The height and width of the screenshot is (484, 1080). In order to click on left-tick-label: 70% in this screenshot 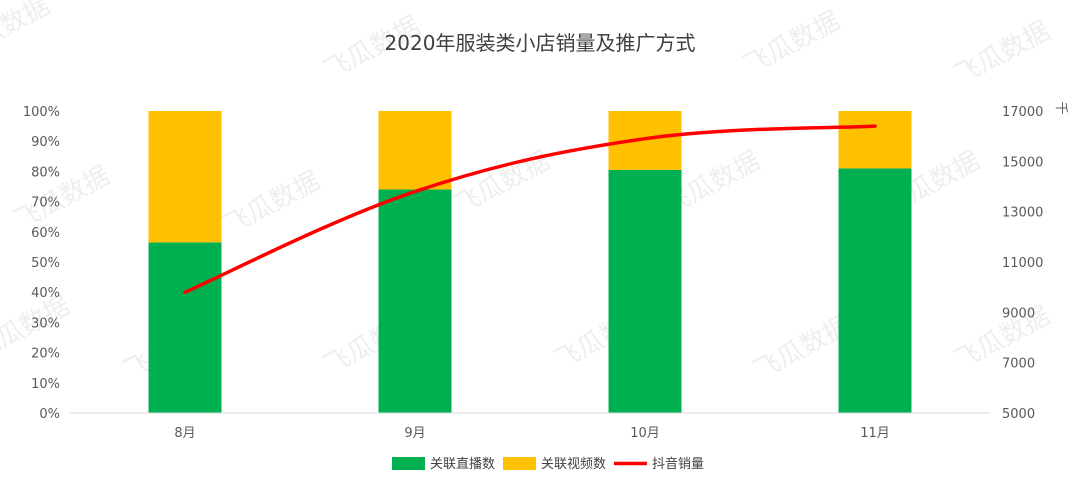, I will do `click(45, 203)`.